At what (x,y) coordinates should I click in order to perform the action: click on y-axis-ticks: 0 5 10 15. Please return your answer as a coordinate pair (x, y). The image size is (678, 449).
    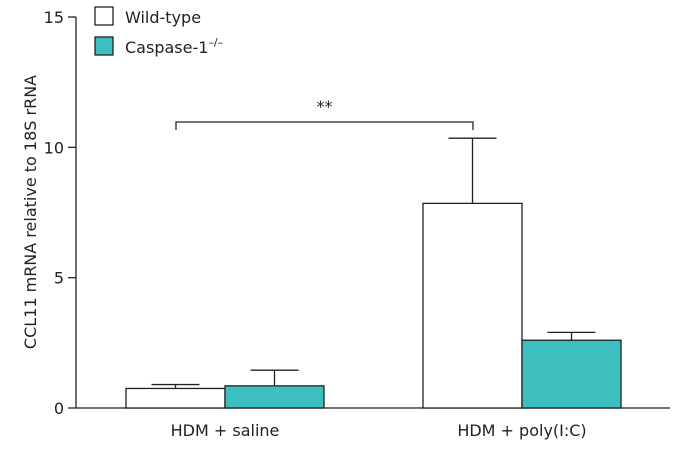
    Looking at the image, I should click on (60, 213).